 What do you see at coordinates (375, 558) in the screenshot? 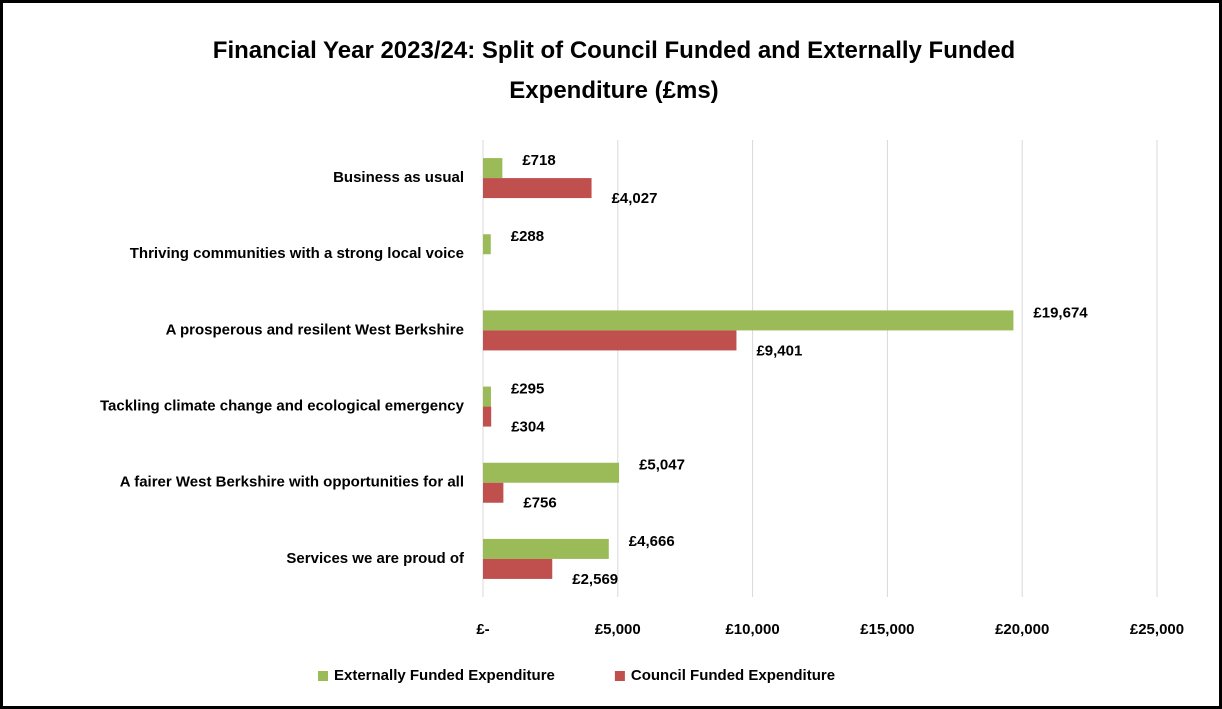
I see `y-tick-label: Services we are proud of` at bounding box center [375, 558].